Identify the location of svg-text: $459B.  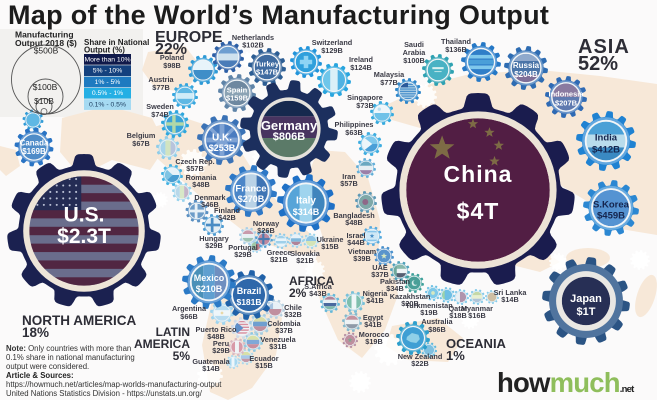
(611, 215).